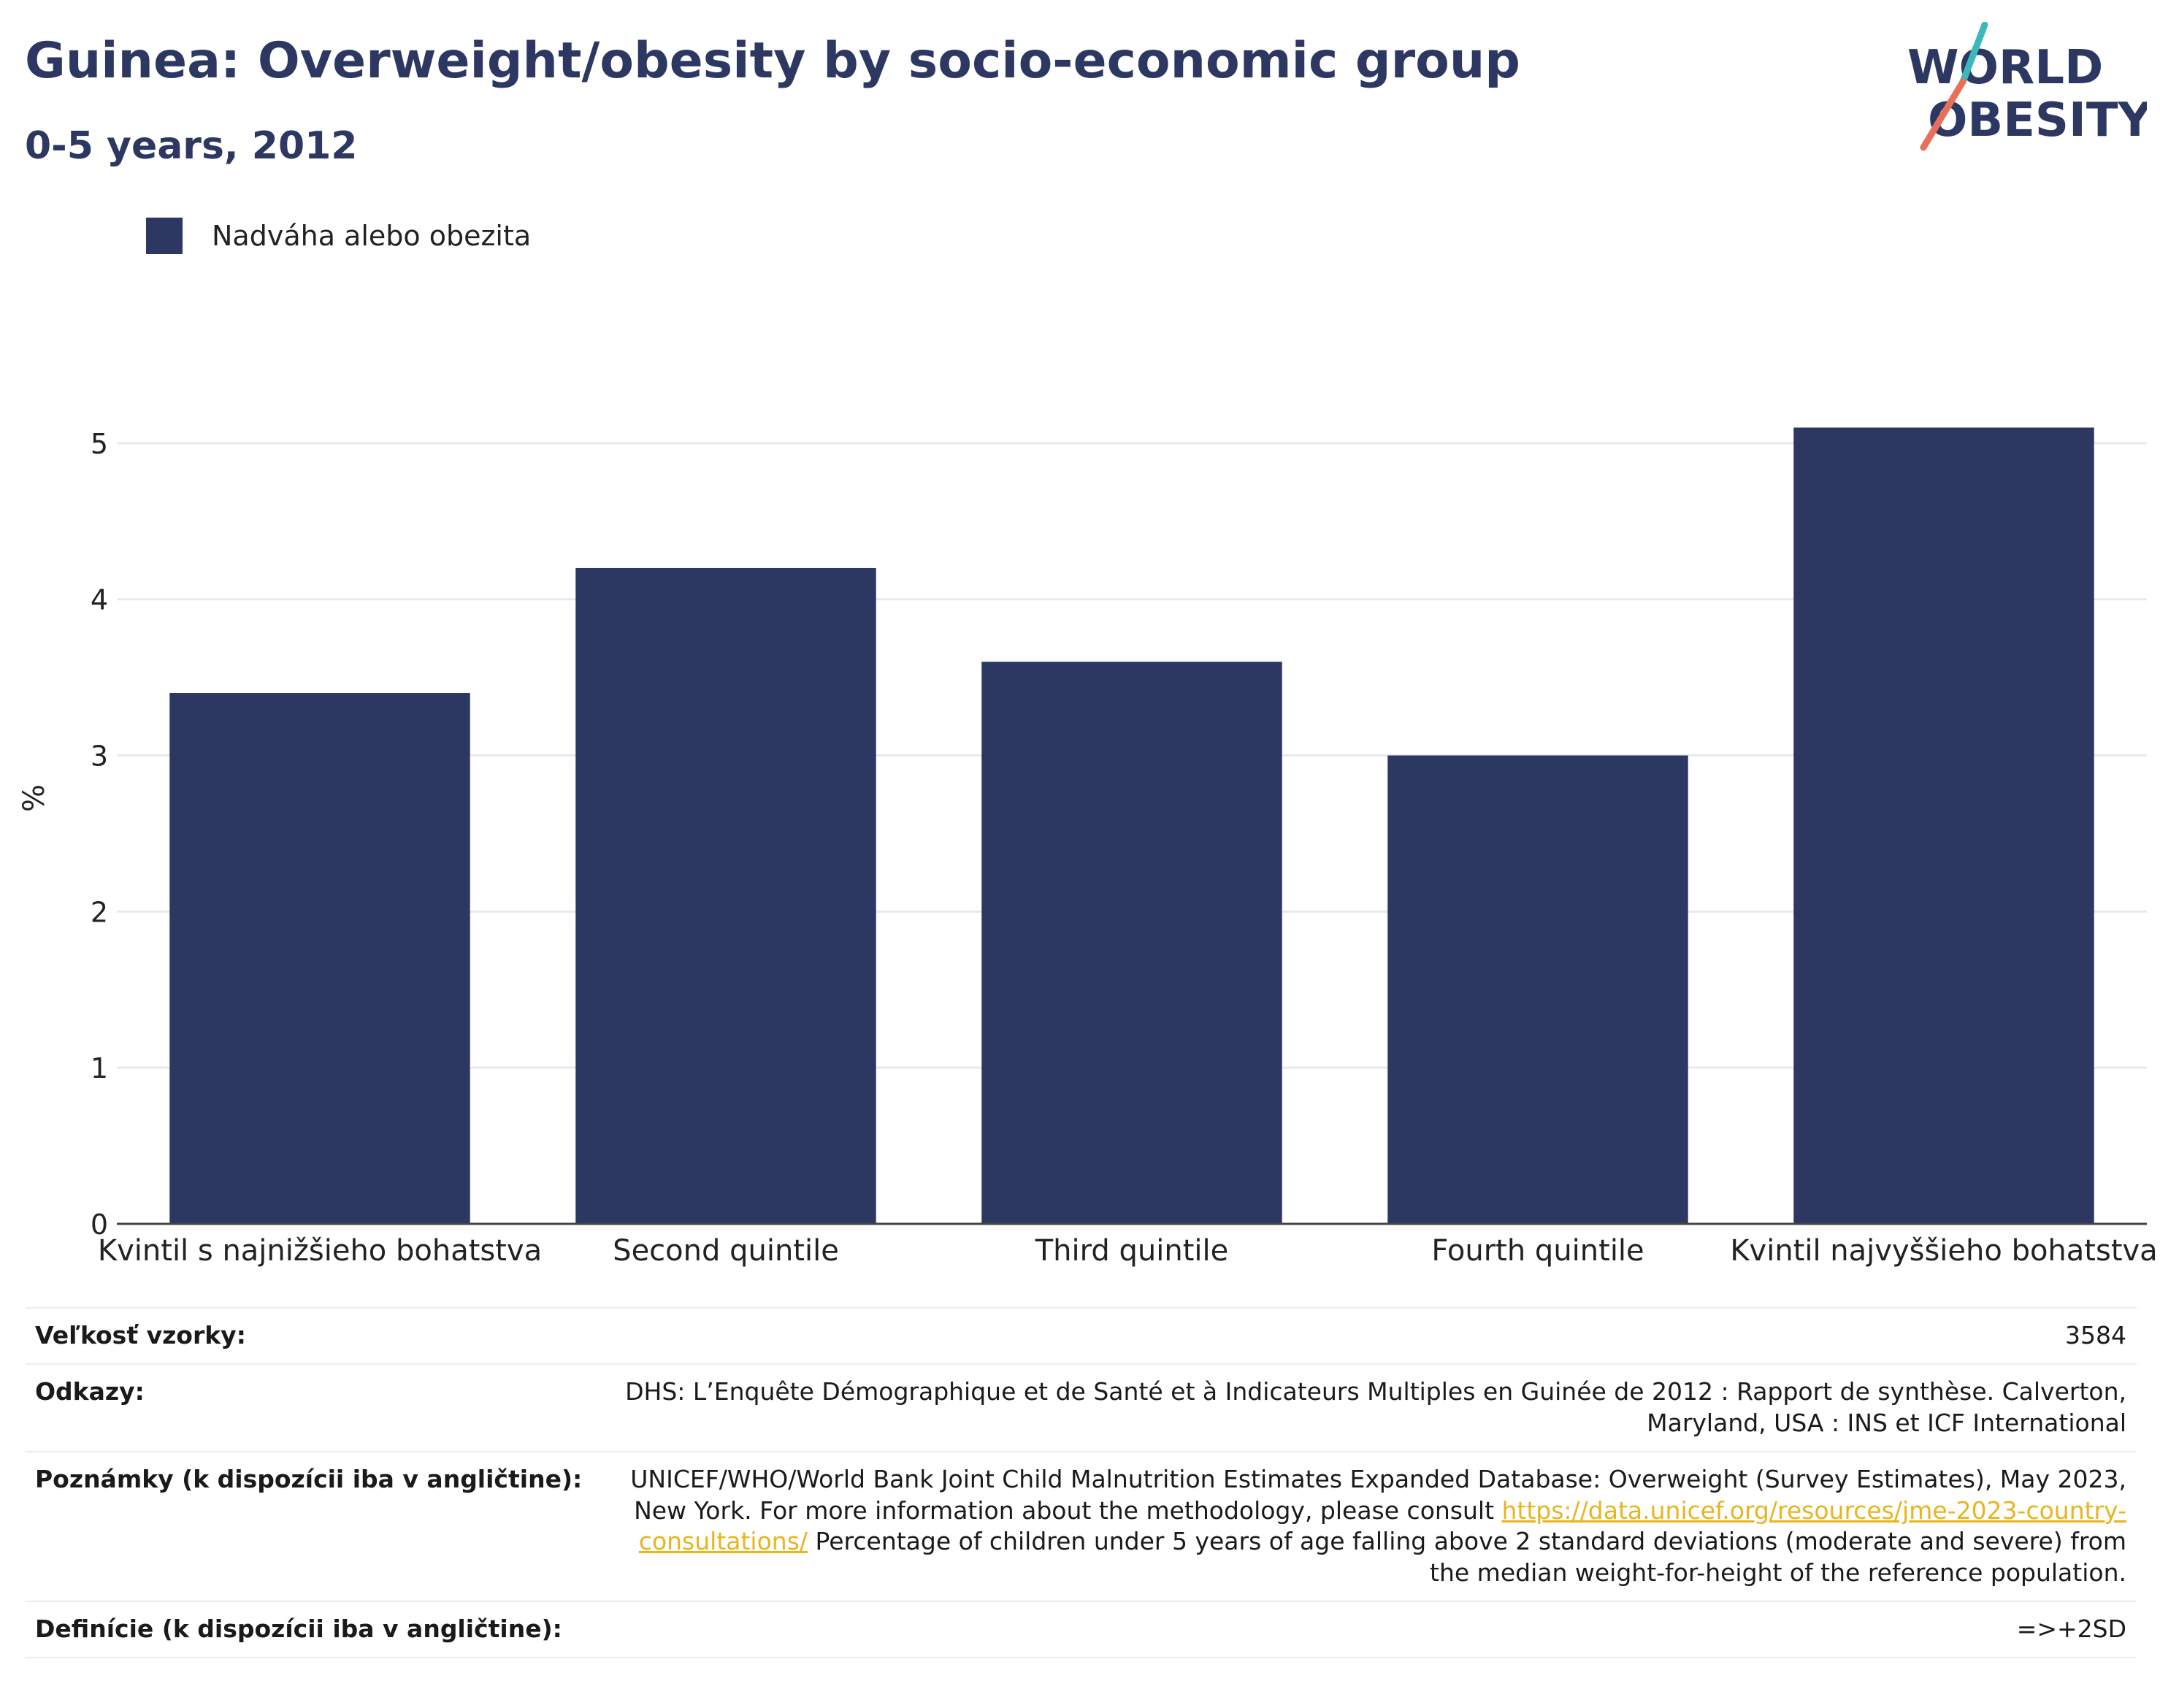 Image resolution: width=2160 pixels, height=1708 pixels. Describe the element at coordinates (1943, 114) in the screenshot. I see `logo-slash-bottom` at that location.